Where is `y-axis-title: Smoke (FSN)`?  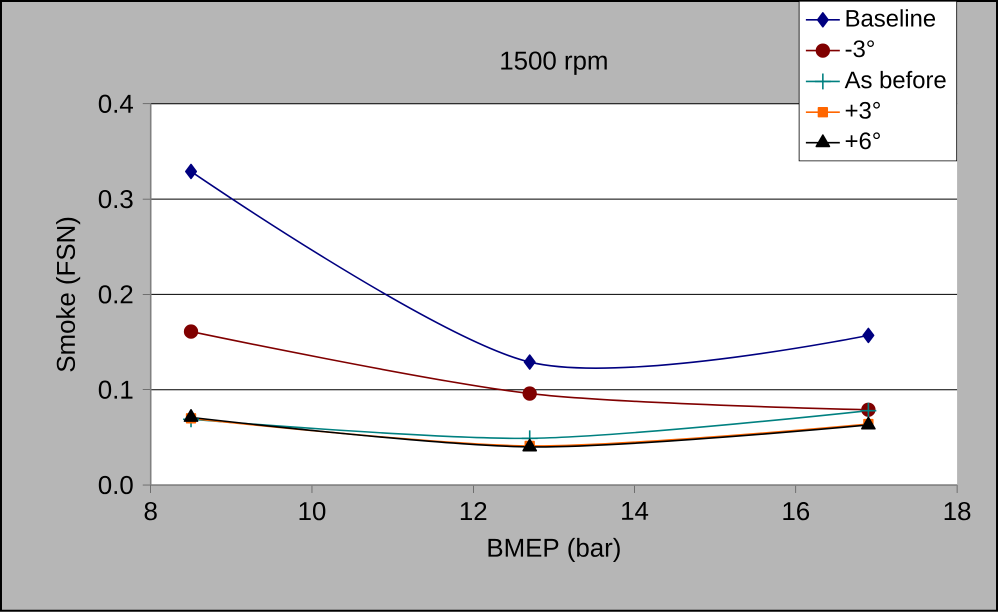 y-axis-title: Smoke (FSN) is located at coordinates (68, 295).